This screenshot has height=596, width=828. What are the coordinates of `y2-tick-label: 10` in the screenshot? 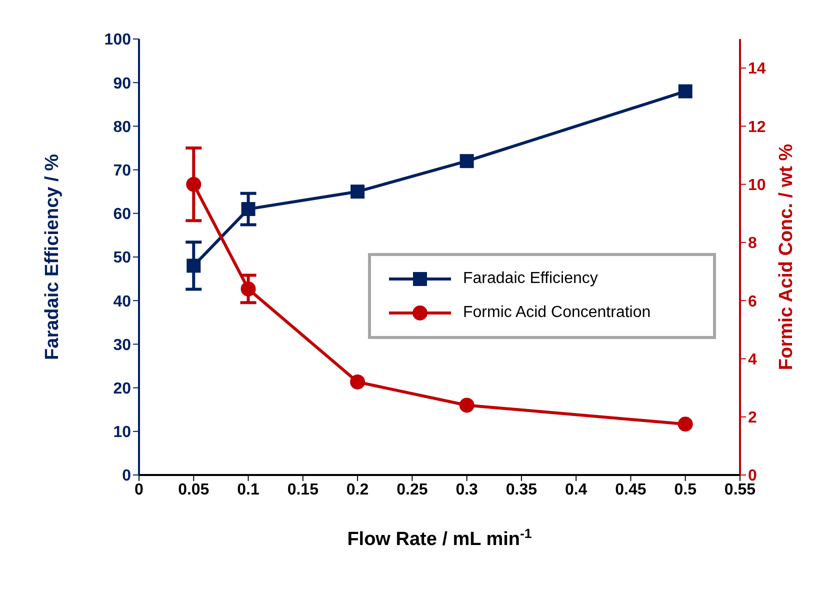 It's located at (757, 185).